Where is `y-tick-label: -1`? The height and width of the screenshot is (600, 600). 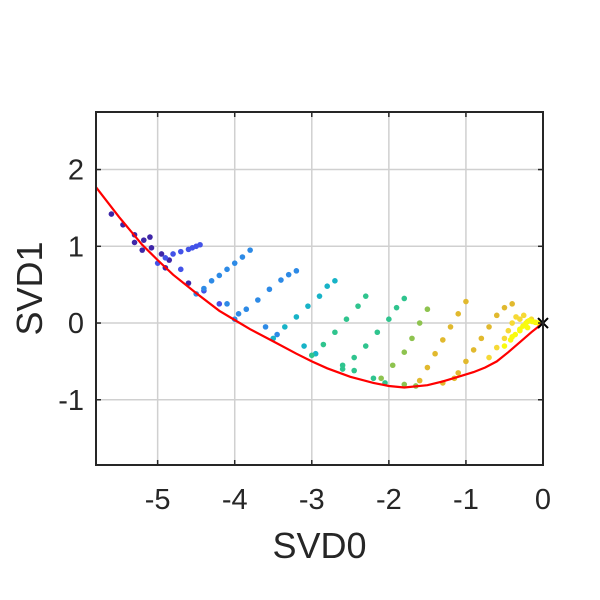 y-tick-label: -1 is located at coordinates (71, 401).